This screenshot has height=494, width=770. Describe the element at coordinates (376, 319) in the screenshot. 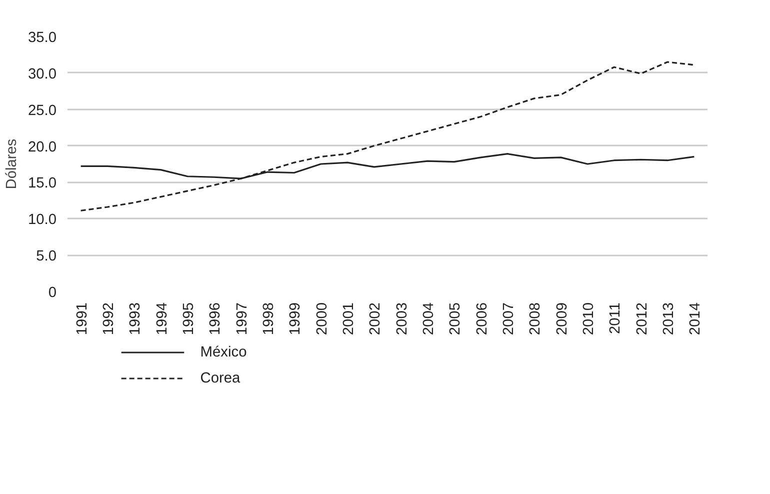

I see `x-tick-label: 2002` at that location.